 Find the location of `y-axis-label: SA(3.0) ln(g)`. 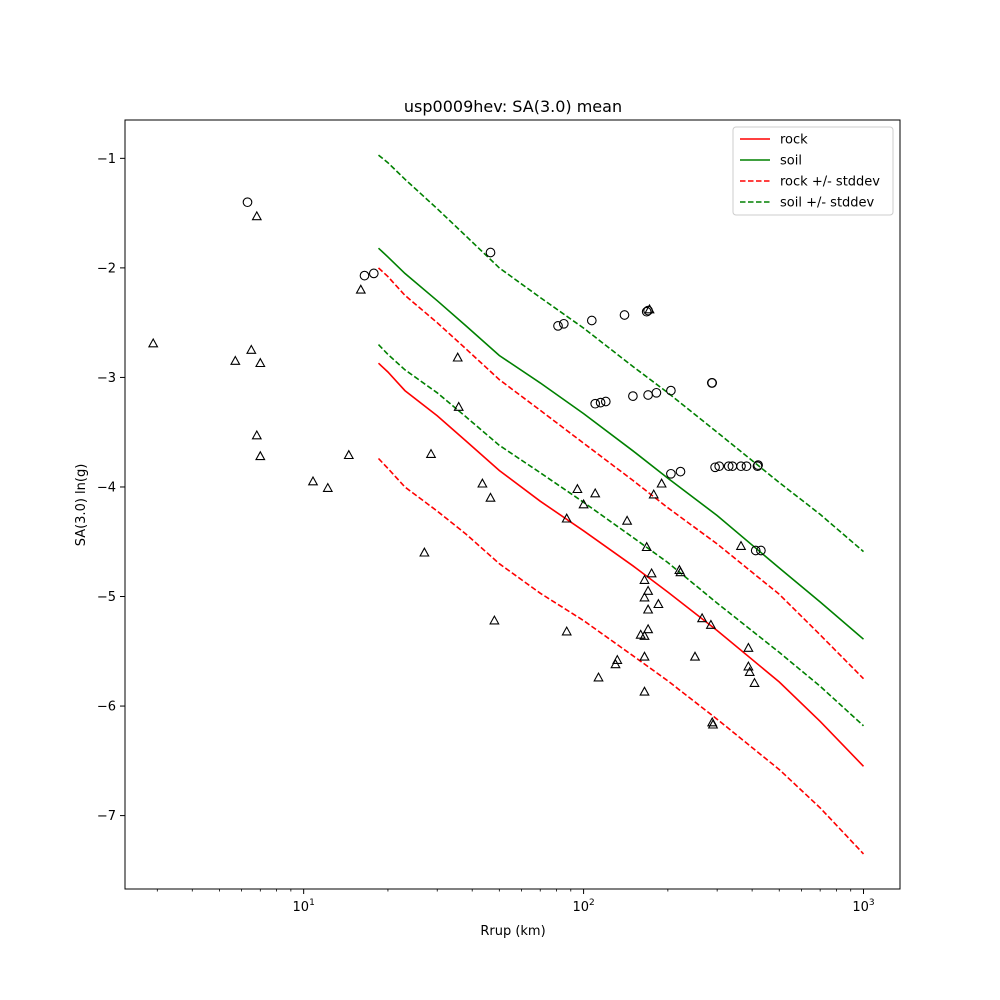

y-axis-label: SA(3.0) ln(g) is located at coordinates (81, 505).